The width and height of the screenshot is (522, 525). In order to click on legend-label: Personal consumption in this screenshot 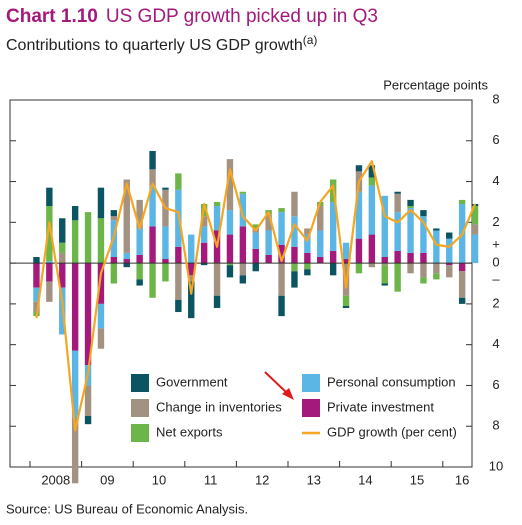, I will do `click(391, 381)`.